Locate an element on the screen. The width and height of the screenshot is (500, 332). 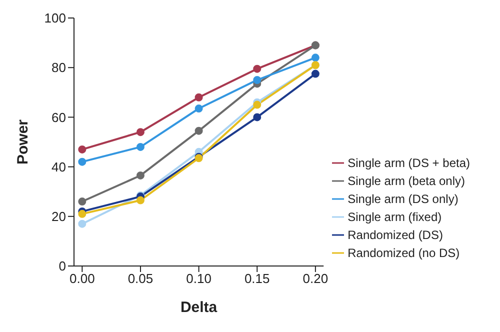
legend-label: Randomized (DS) is located at coordinates (395, 235).